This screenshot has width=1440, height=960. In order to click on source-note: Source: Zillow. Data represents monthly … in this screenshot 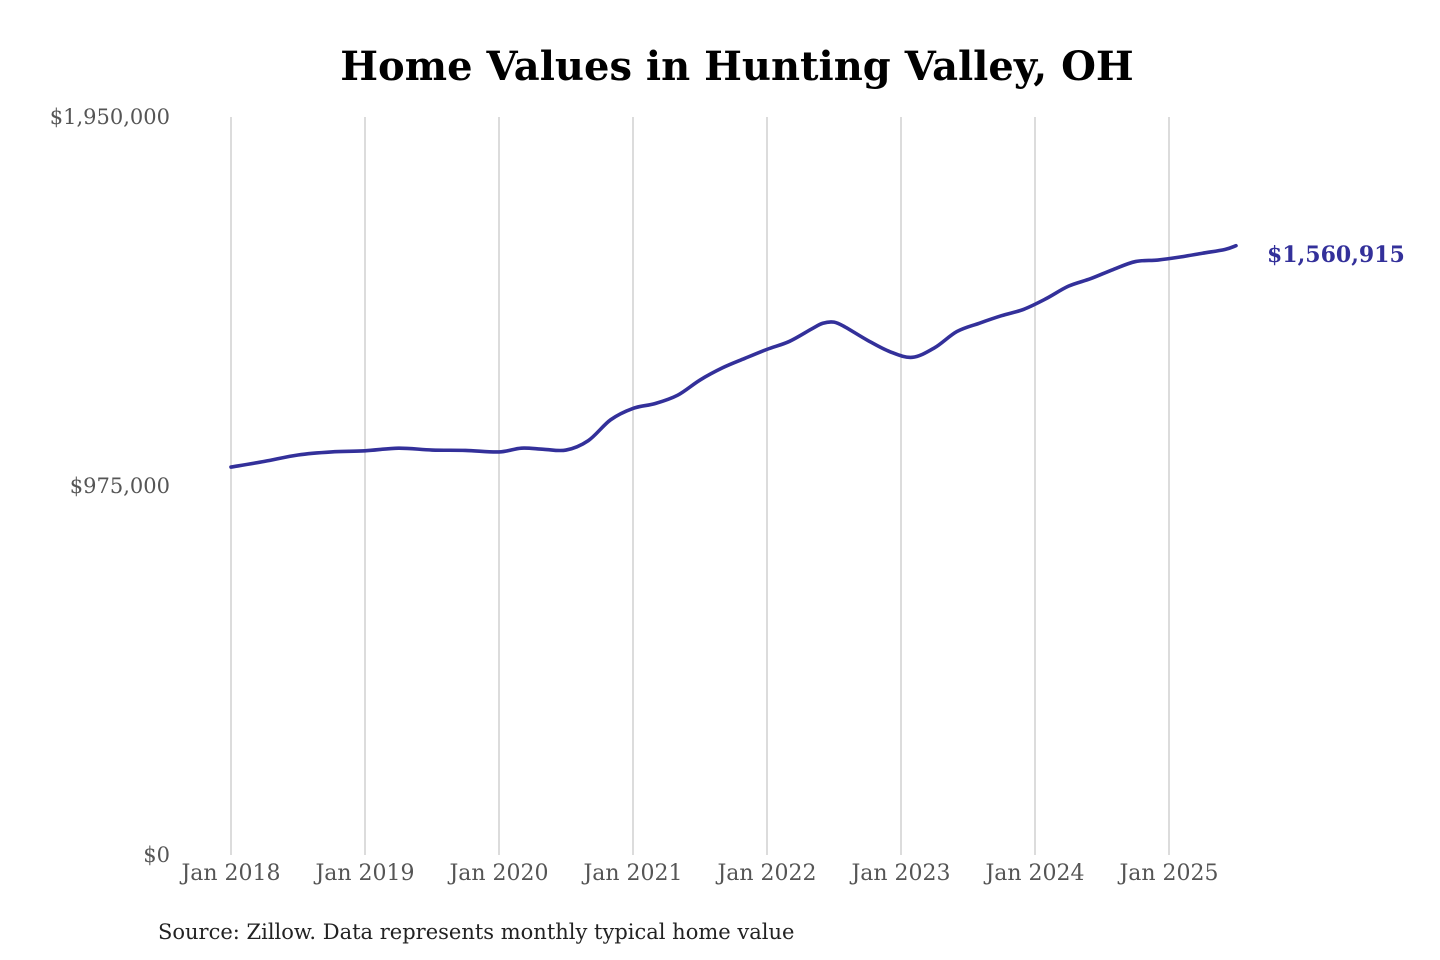, I will do `click(476, 932)`.